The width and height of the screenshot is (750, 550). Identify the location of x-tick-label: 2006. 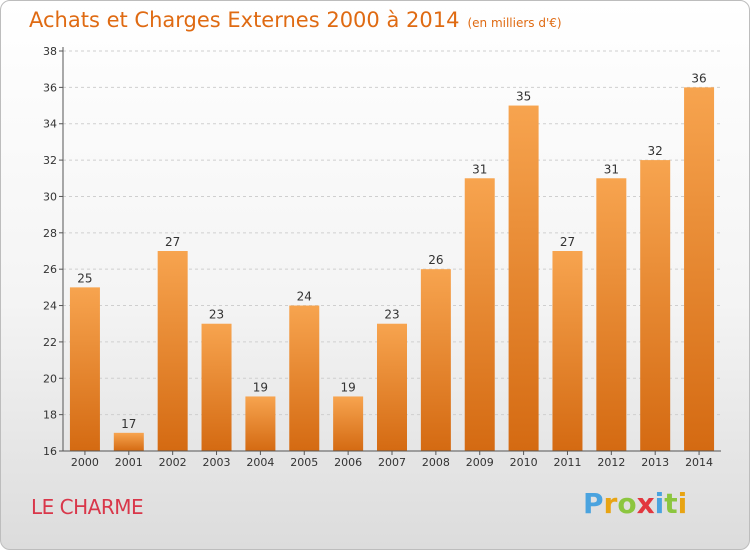
(348, 462).